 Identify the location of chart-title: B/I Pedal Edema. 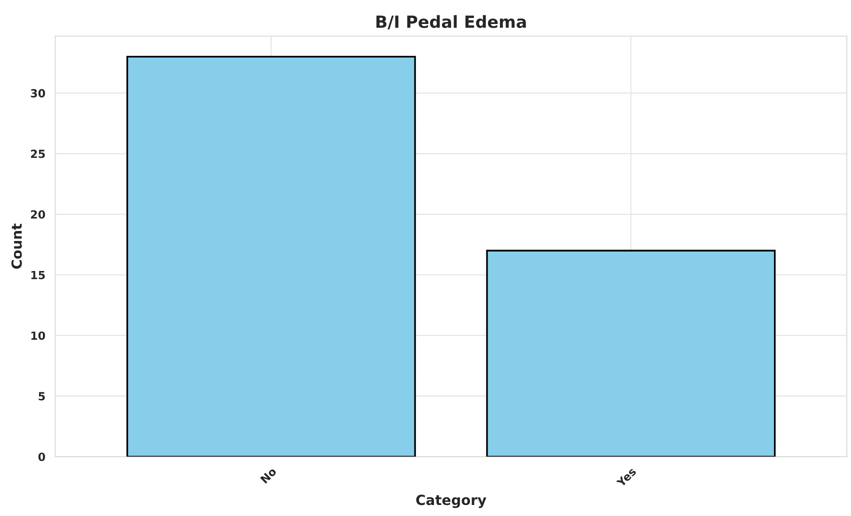
(451, 22).